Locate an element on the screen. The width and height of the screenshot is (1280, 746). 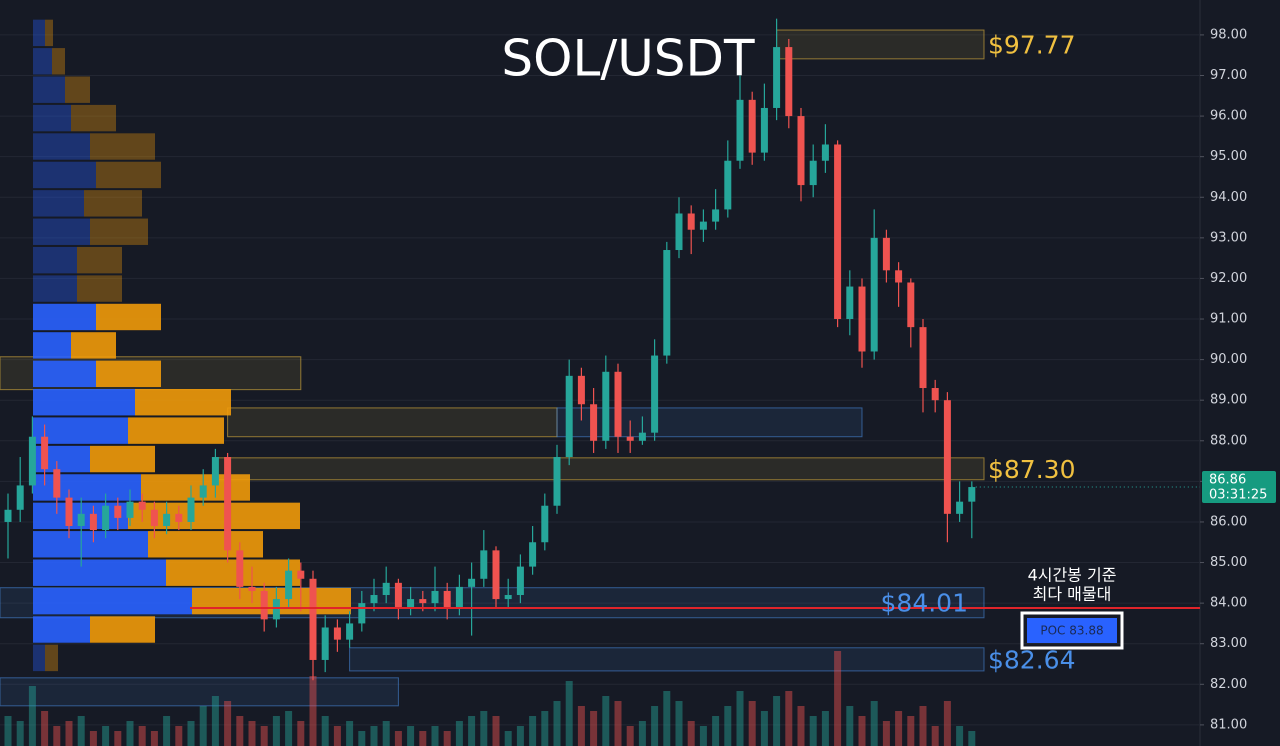
zone-label: $97.77 is located at coordinates (1031, 44).